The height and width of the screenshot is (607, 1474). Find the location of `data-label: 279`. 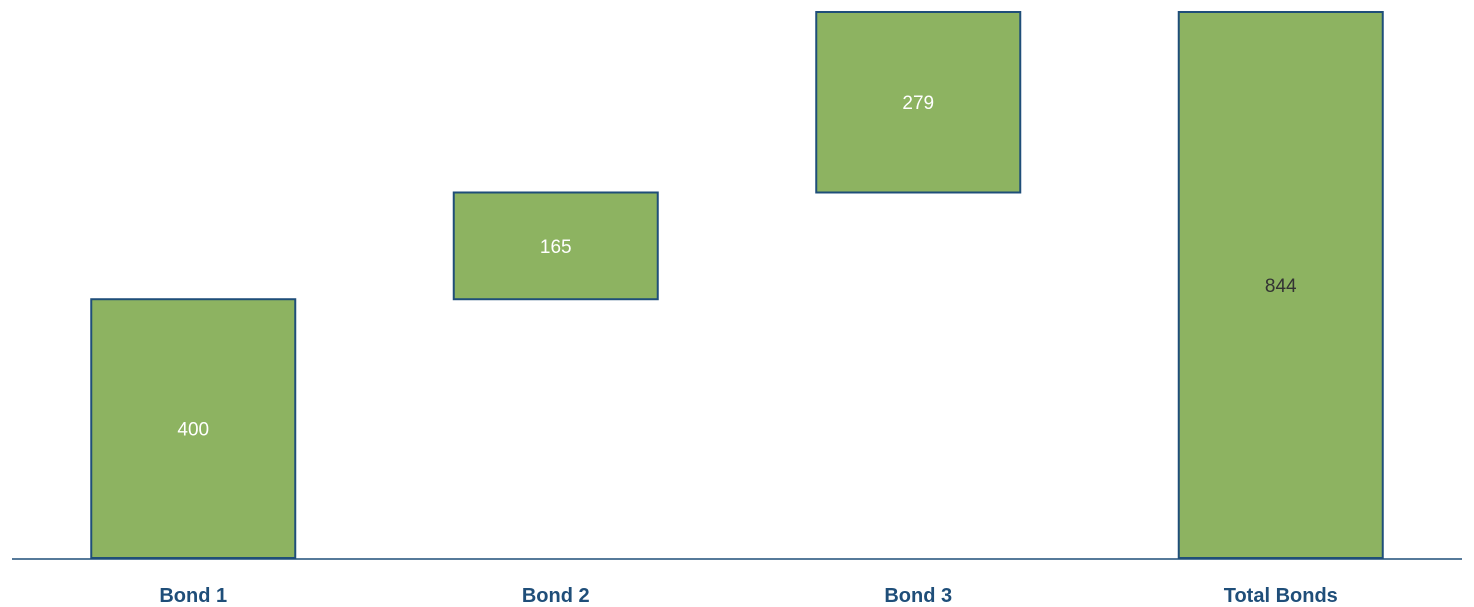

data-label: 279 is located at coordinates (918, 103).